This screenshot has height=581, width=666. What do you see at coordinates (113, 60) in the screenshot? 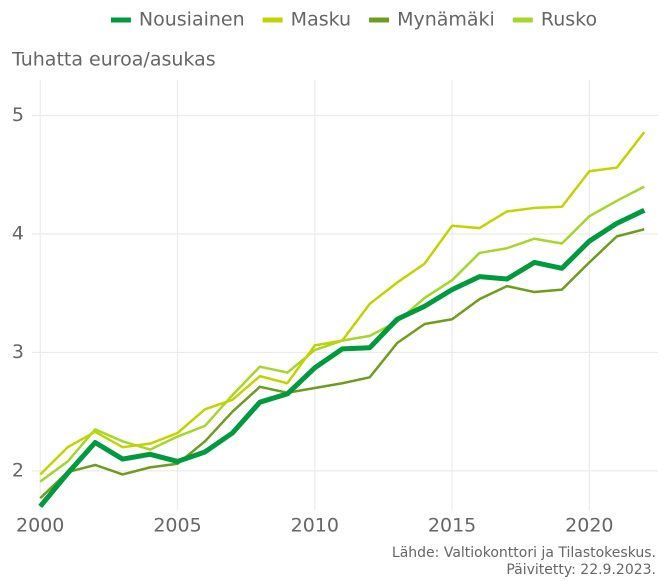
I see `y-axis-label: Tuhatta euroa/asukas` at bounding box center [113, 60].